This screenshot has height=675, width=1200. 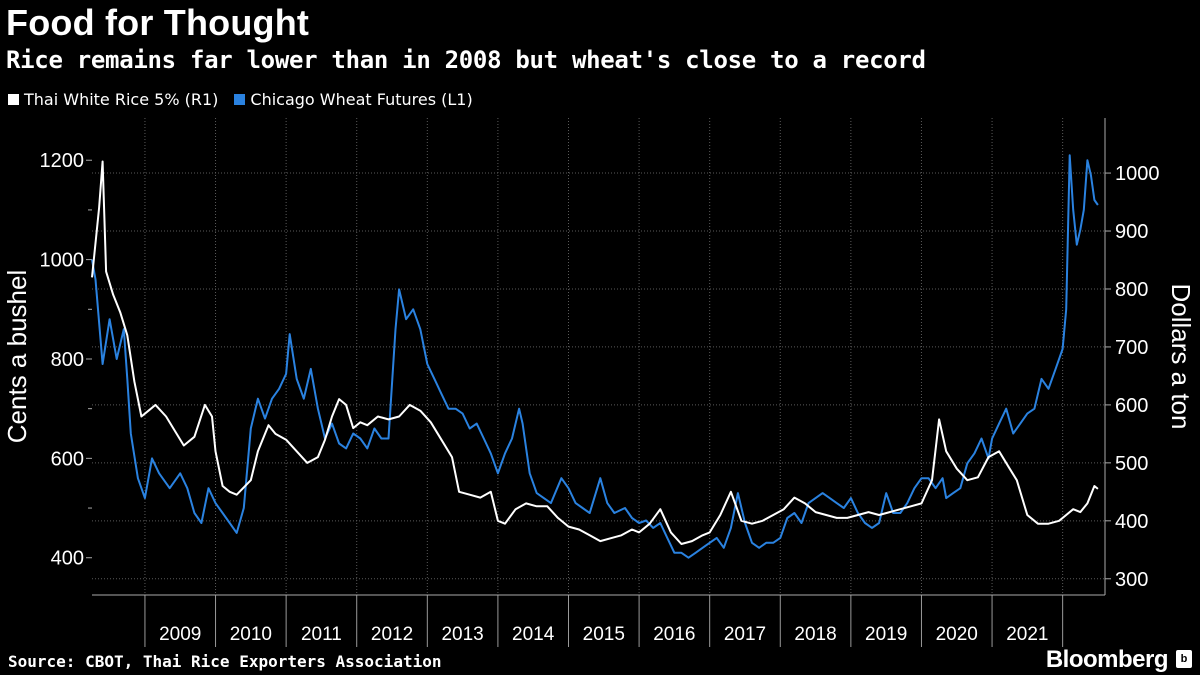 I want to click on left-tick-label: 400, so click(x=67, y=559).